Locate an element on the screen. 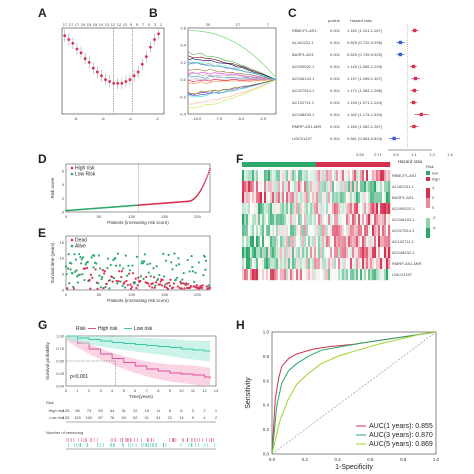 This screenshot has height=474, width=474. risk-table-title: Risk is located at coordinates (50, 402).